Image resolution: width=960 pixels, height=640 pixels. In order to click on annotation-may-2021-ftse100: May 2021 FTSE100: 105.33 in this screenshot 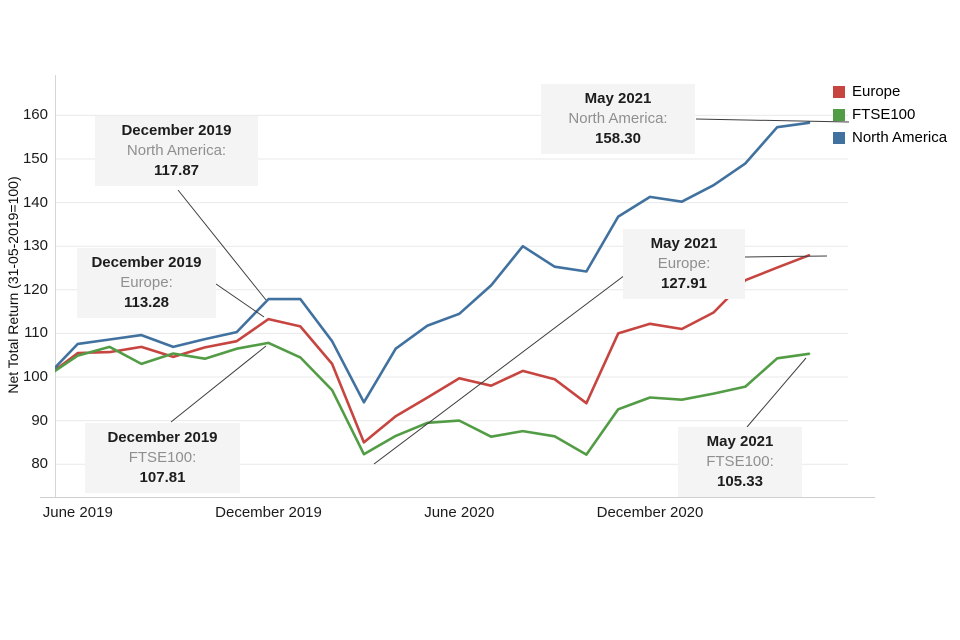, I will do `click(740, 462)`.